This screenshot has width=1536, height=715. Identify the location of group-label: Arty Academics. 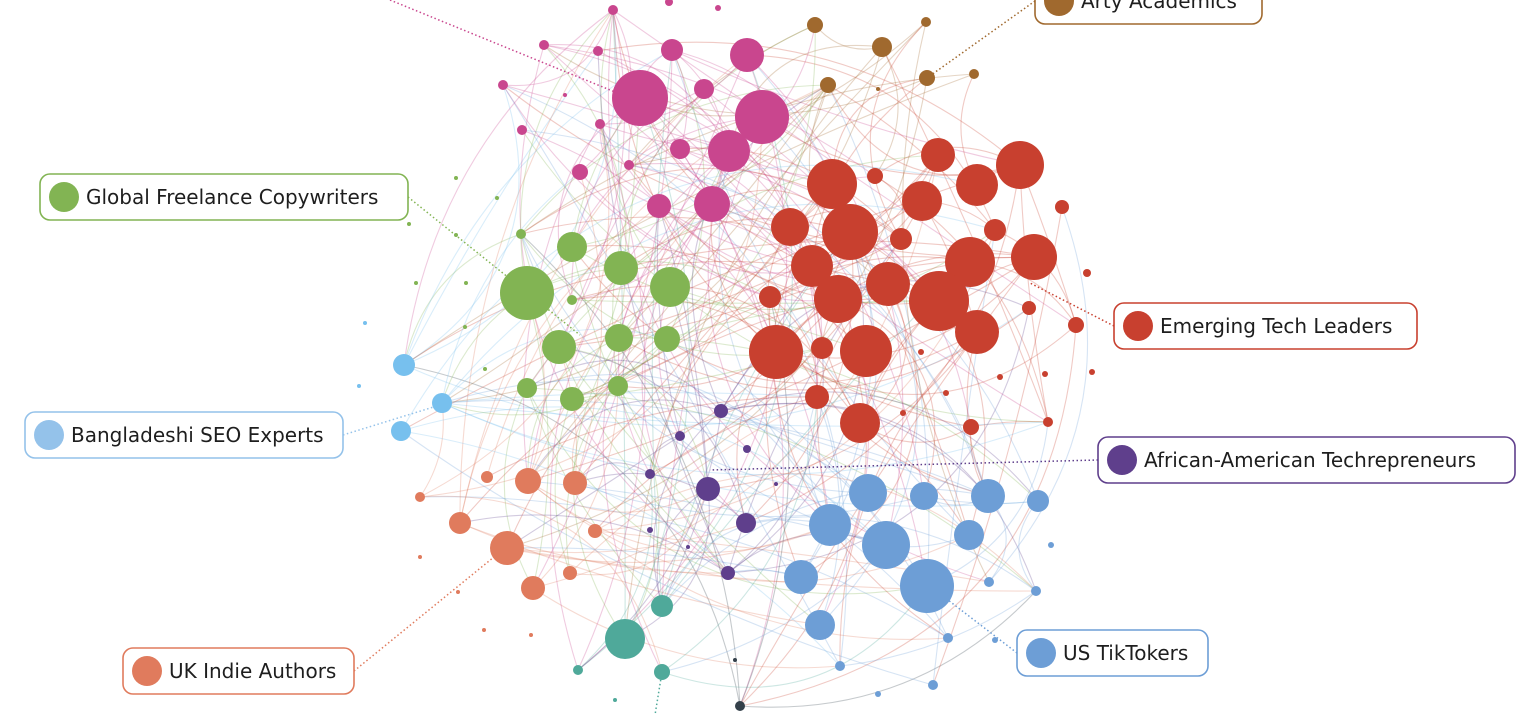
(1159, 6).